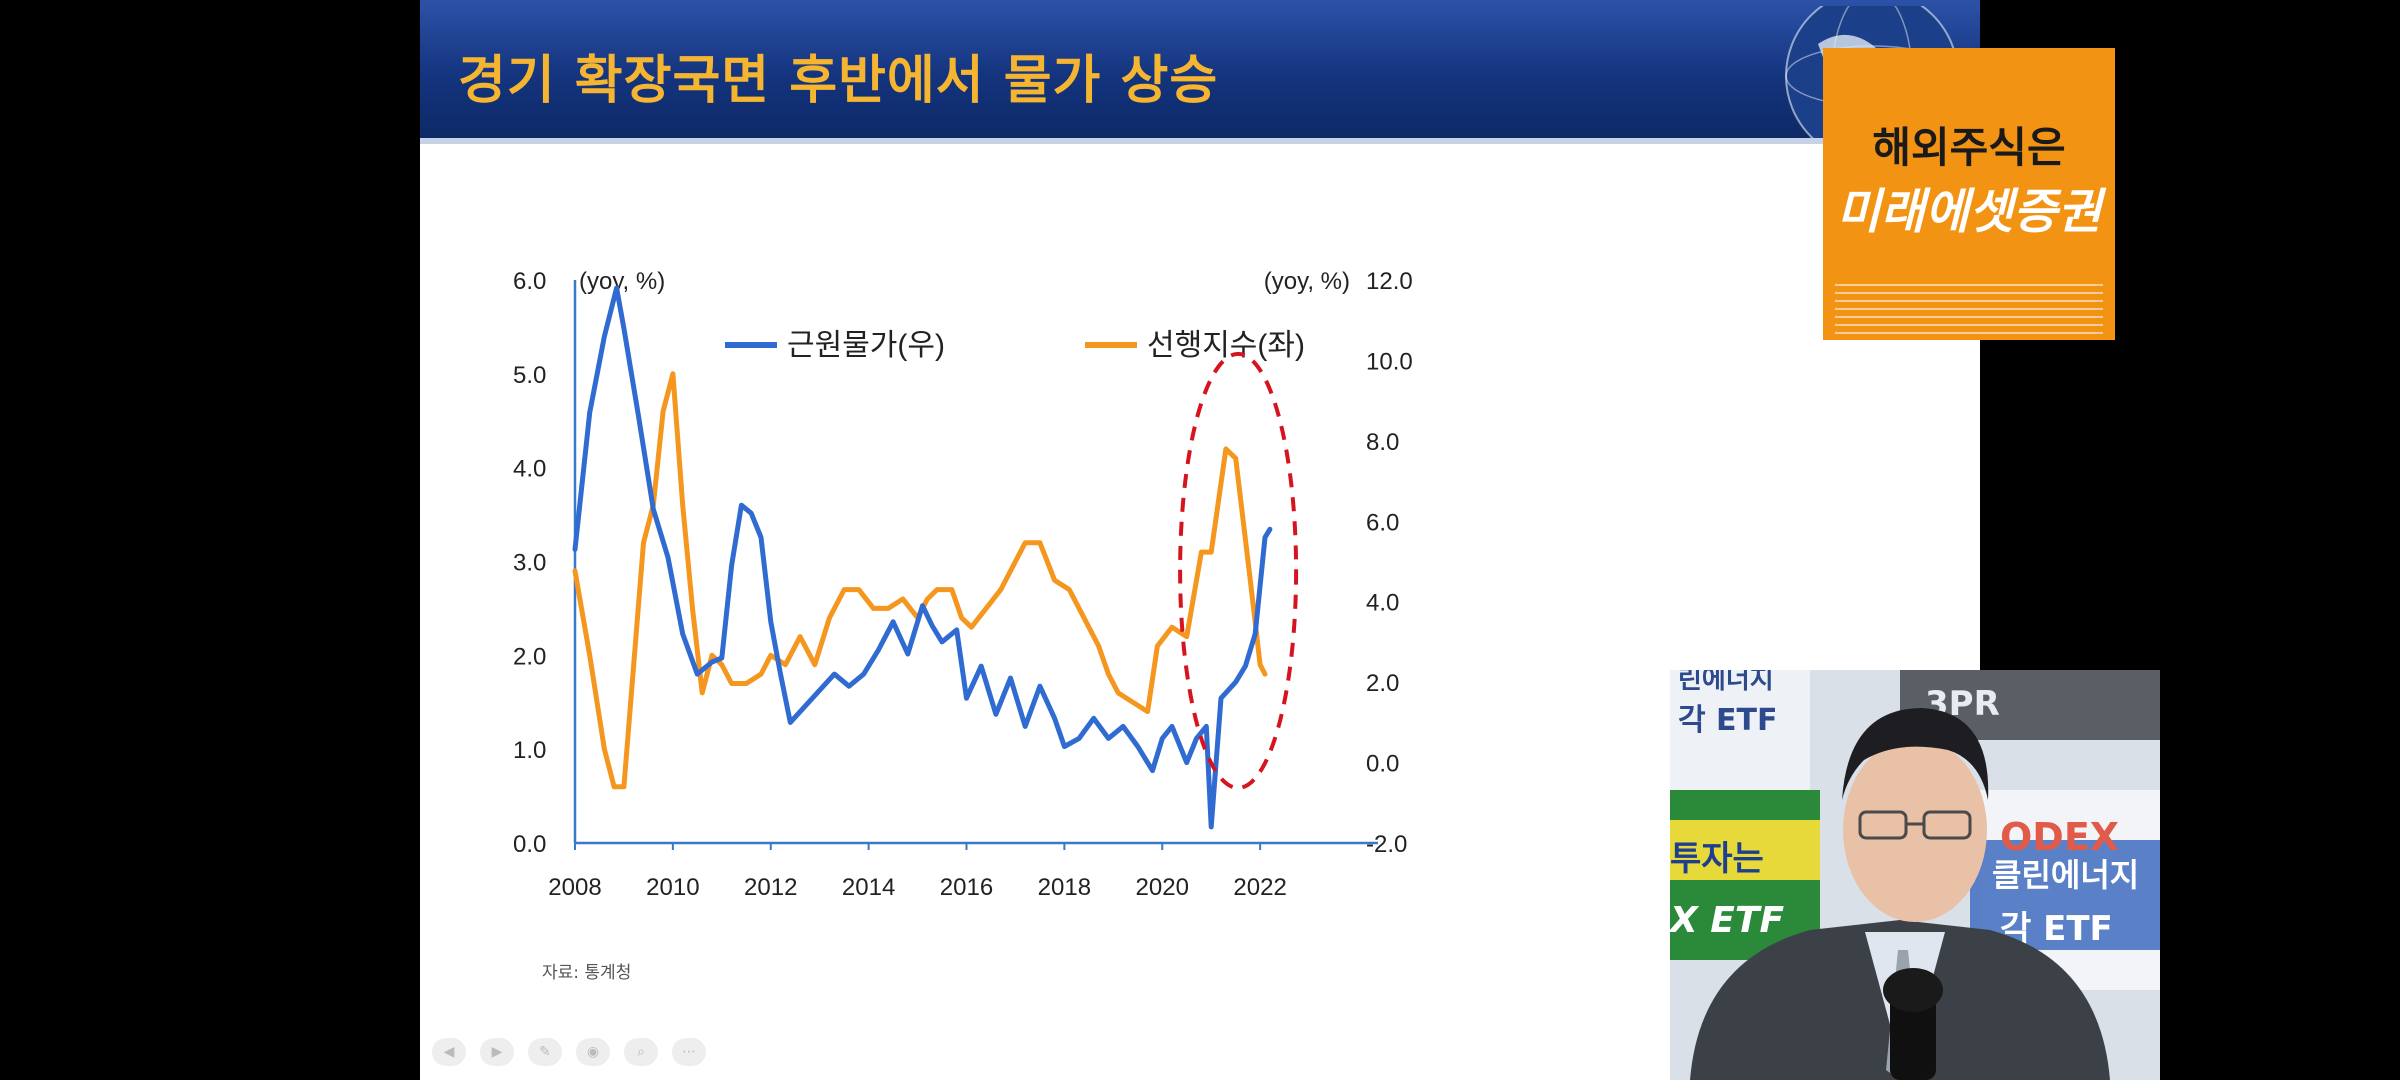  Describe the element at coordinates (569, 1052) in the screenshot. I see `slide-toolbar: ◀ ▶ ✎ ◉ ⌕ ⋯` at that location.